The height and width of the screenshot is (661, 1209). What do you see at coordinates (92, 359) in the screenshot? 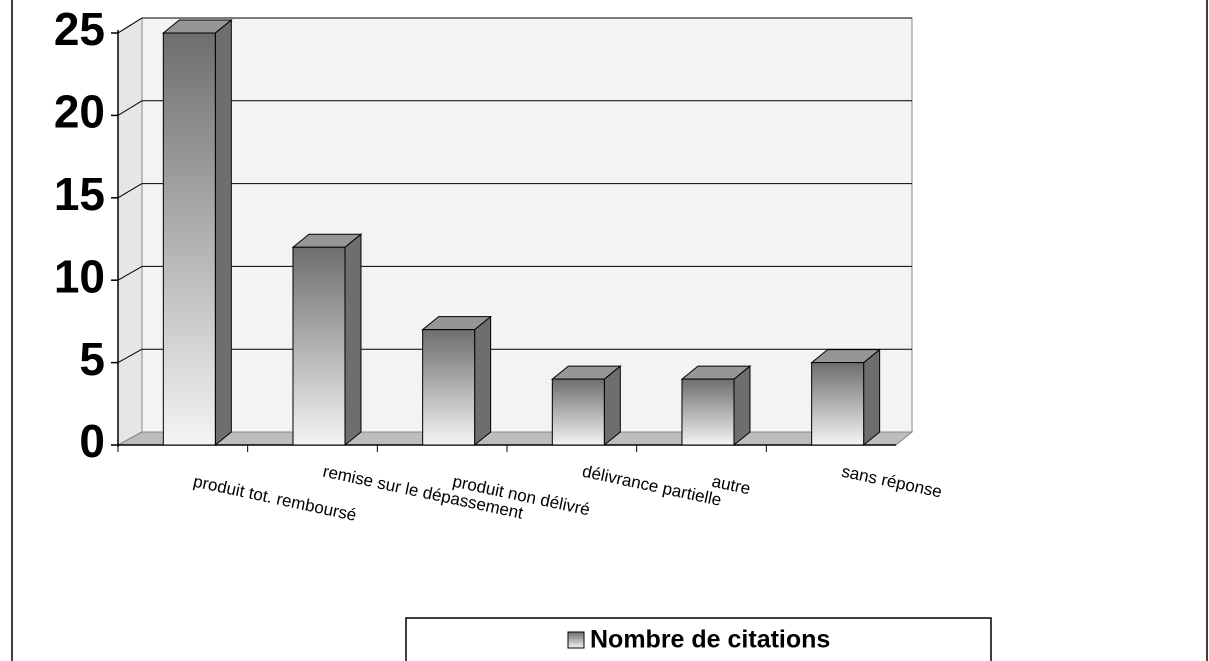
I see `y-tick-label: 5` at bounding box center [92, 359].